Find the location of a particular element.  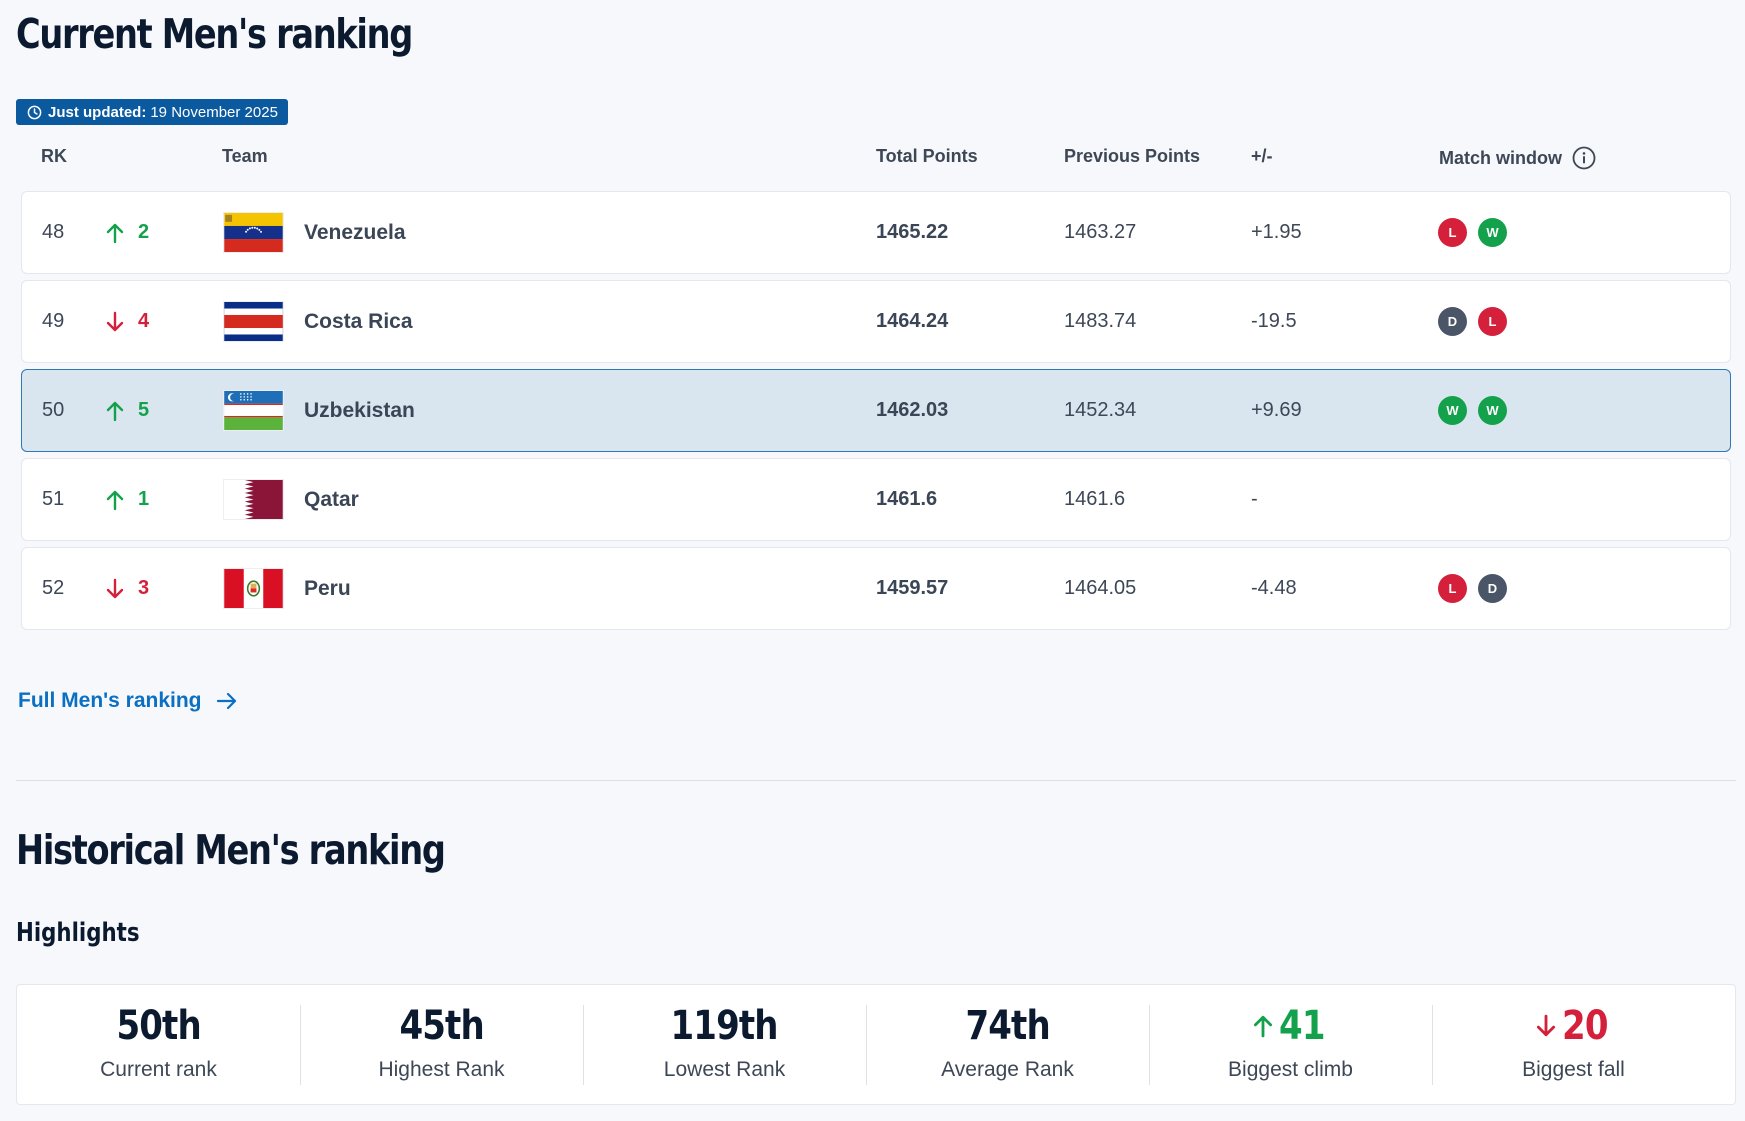

table-row: 48 2 Venezuela 1465.22 1463.27 +1.95 L W is located at coordinates (876, 232).